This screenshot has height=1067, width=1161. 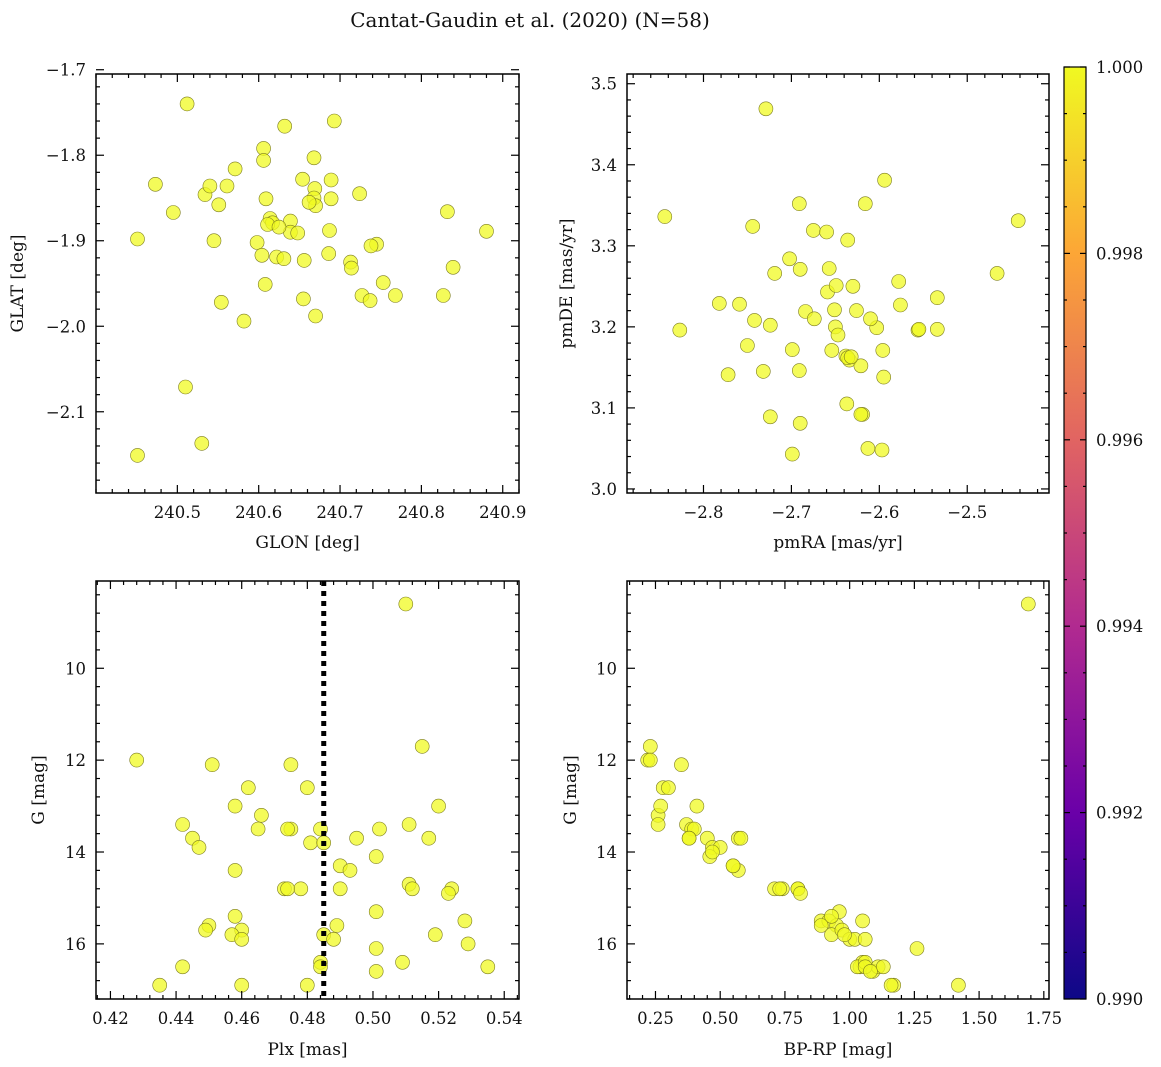 What do you see at coordinates (18, 283) in the screenshot?
I see `y-axis-label-sky-position: GLAT [deg]` at bounding box center [18, 283].